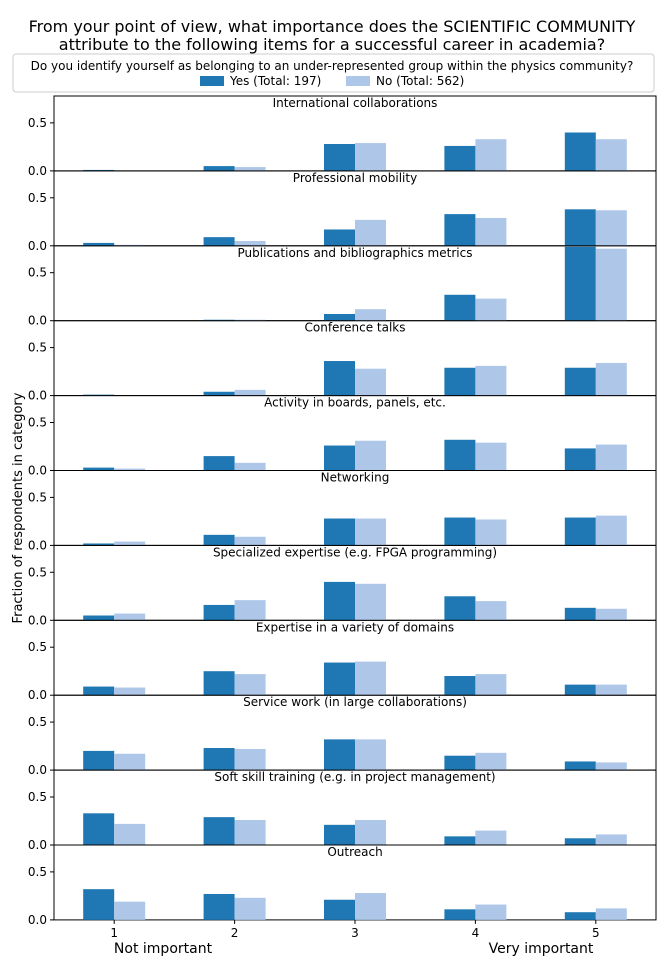 Image resolution: width=664 pixels, height=966 pixels. Describe the element at coordinates (342, 136) in the screenshot. I see `panel-1: 0.0 0.5 International collaborations` at that location.